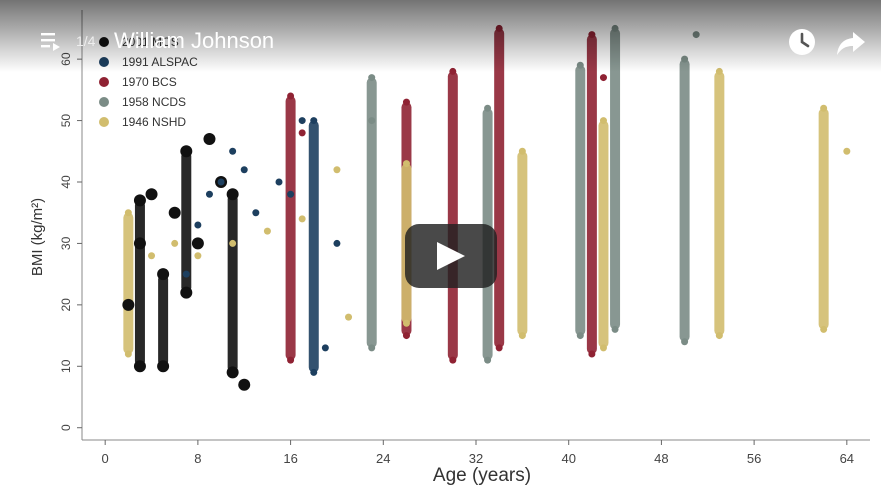  I want to click on x-tick-label: 8, so click(197, 458).